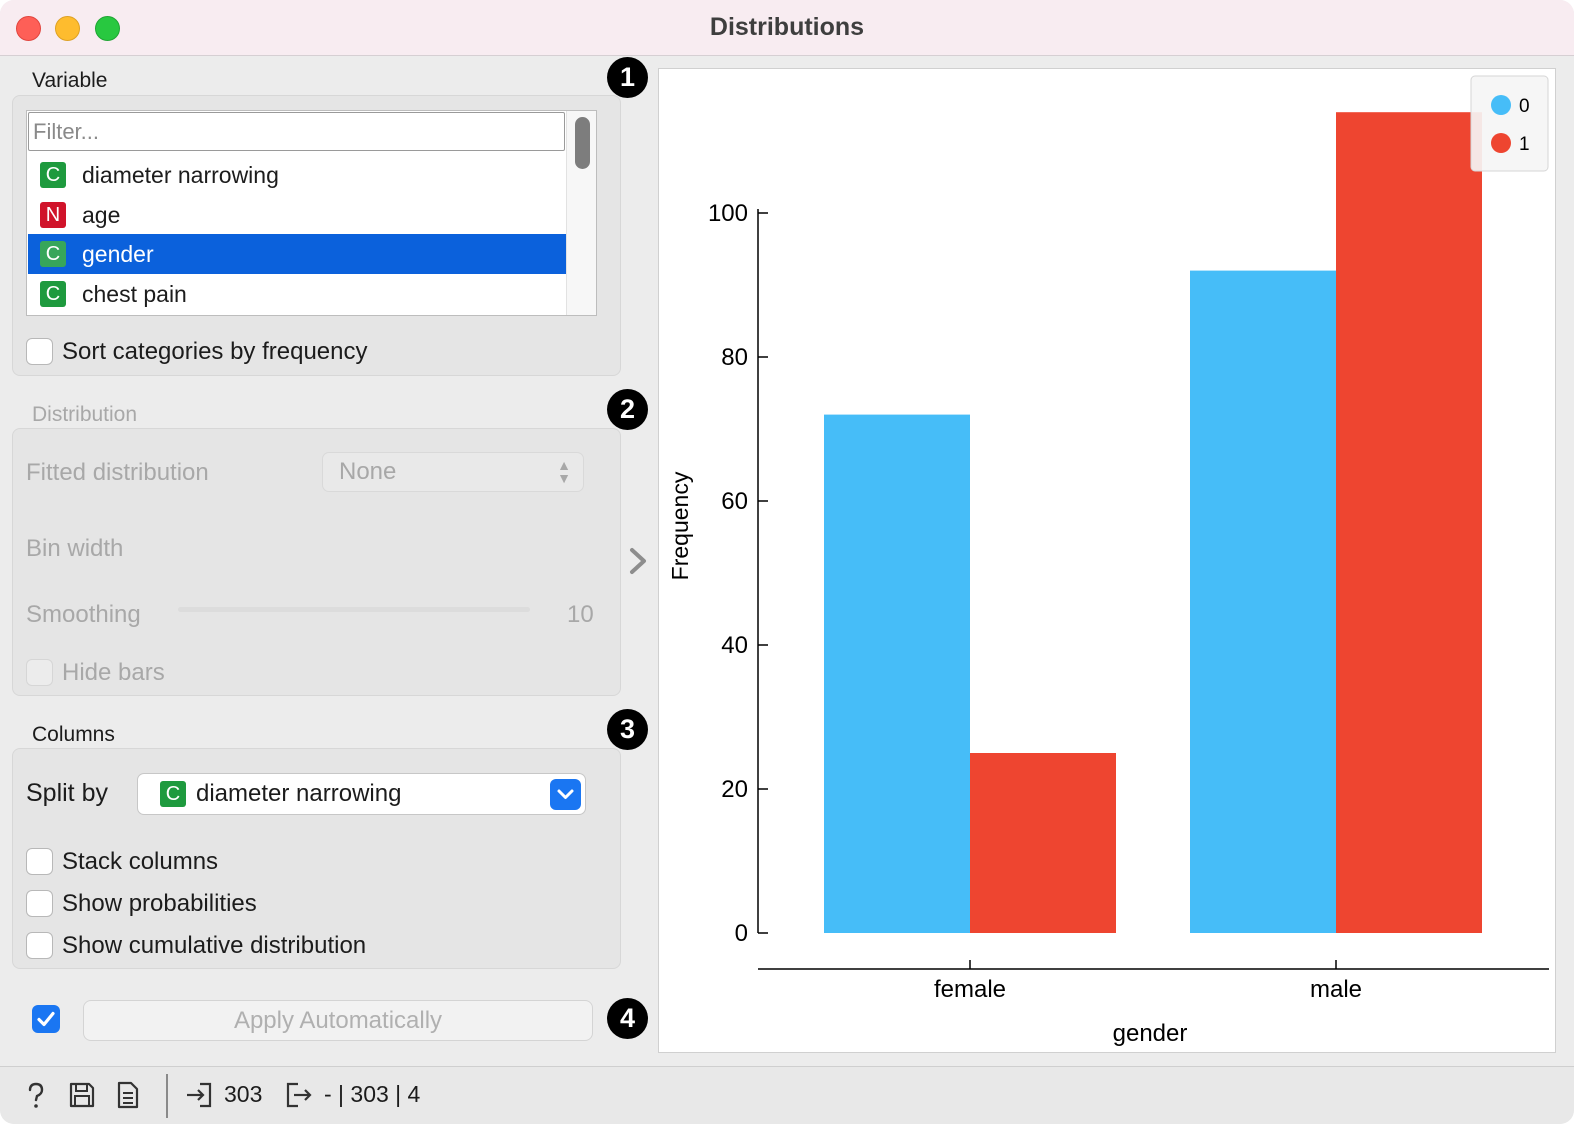  I want to click on show-cumulative-checkbox, so click(39, 945).